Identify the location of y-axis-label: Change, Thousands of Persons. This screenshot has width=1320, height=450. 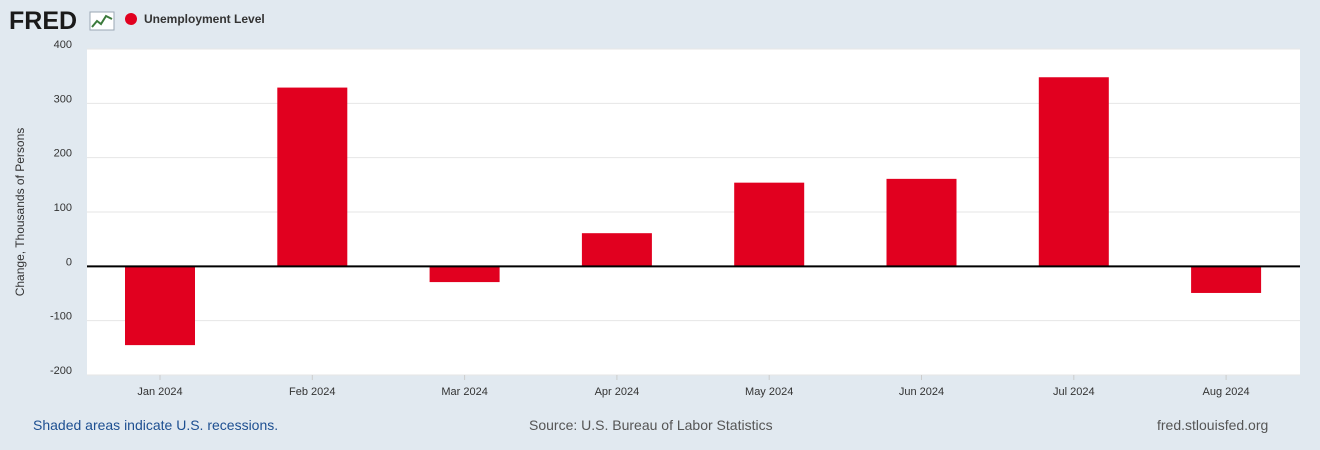
(20, 212).